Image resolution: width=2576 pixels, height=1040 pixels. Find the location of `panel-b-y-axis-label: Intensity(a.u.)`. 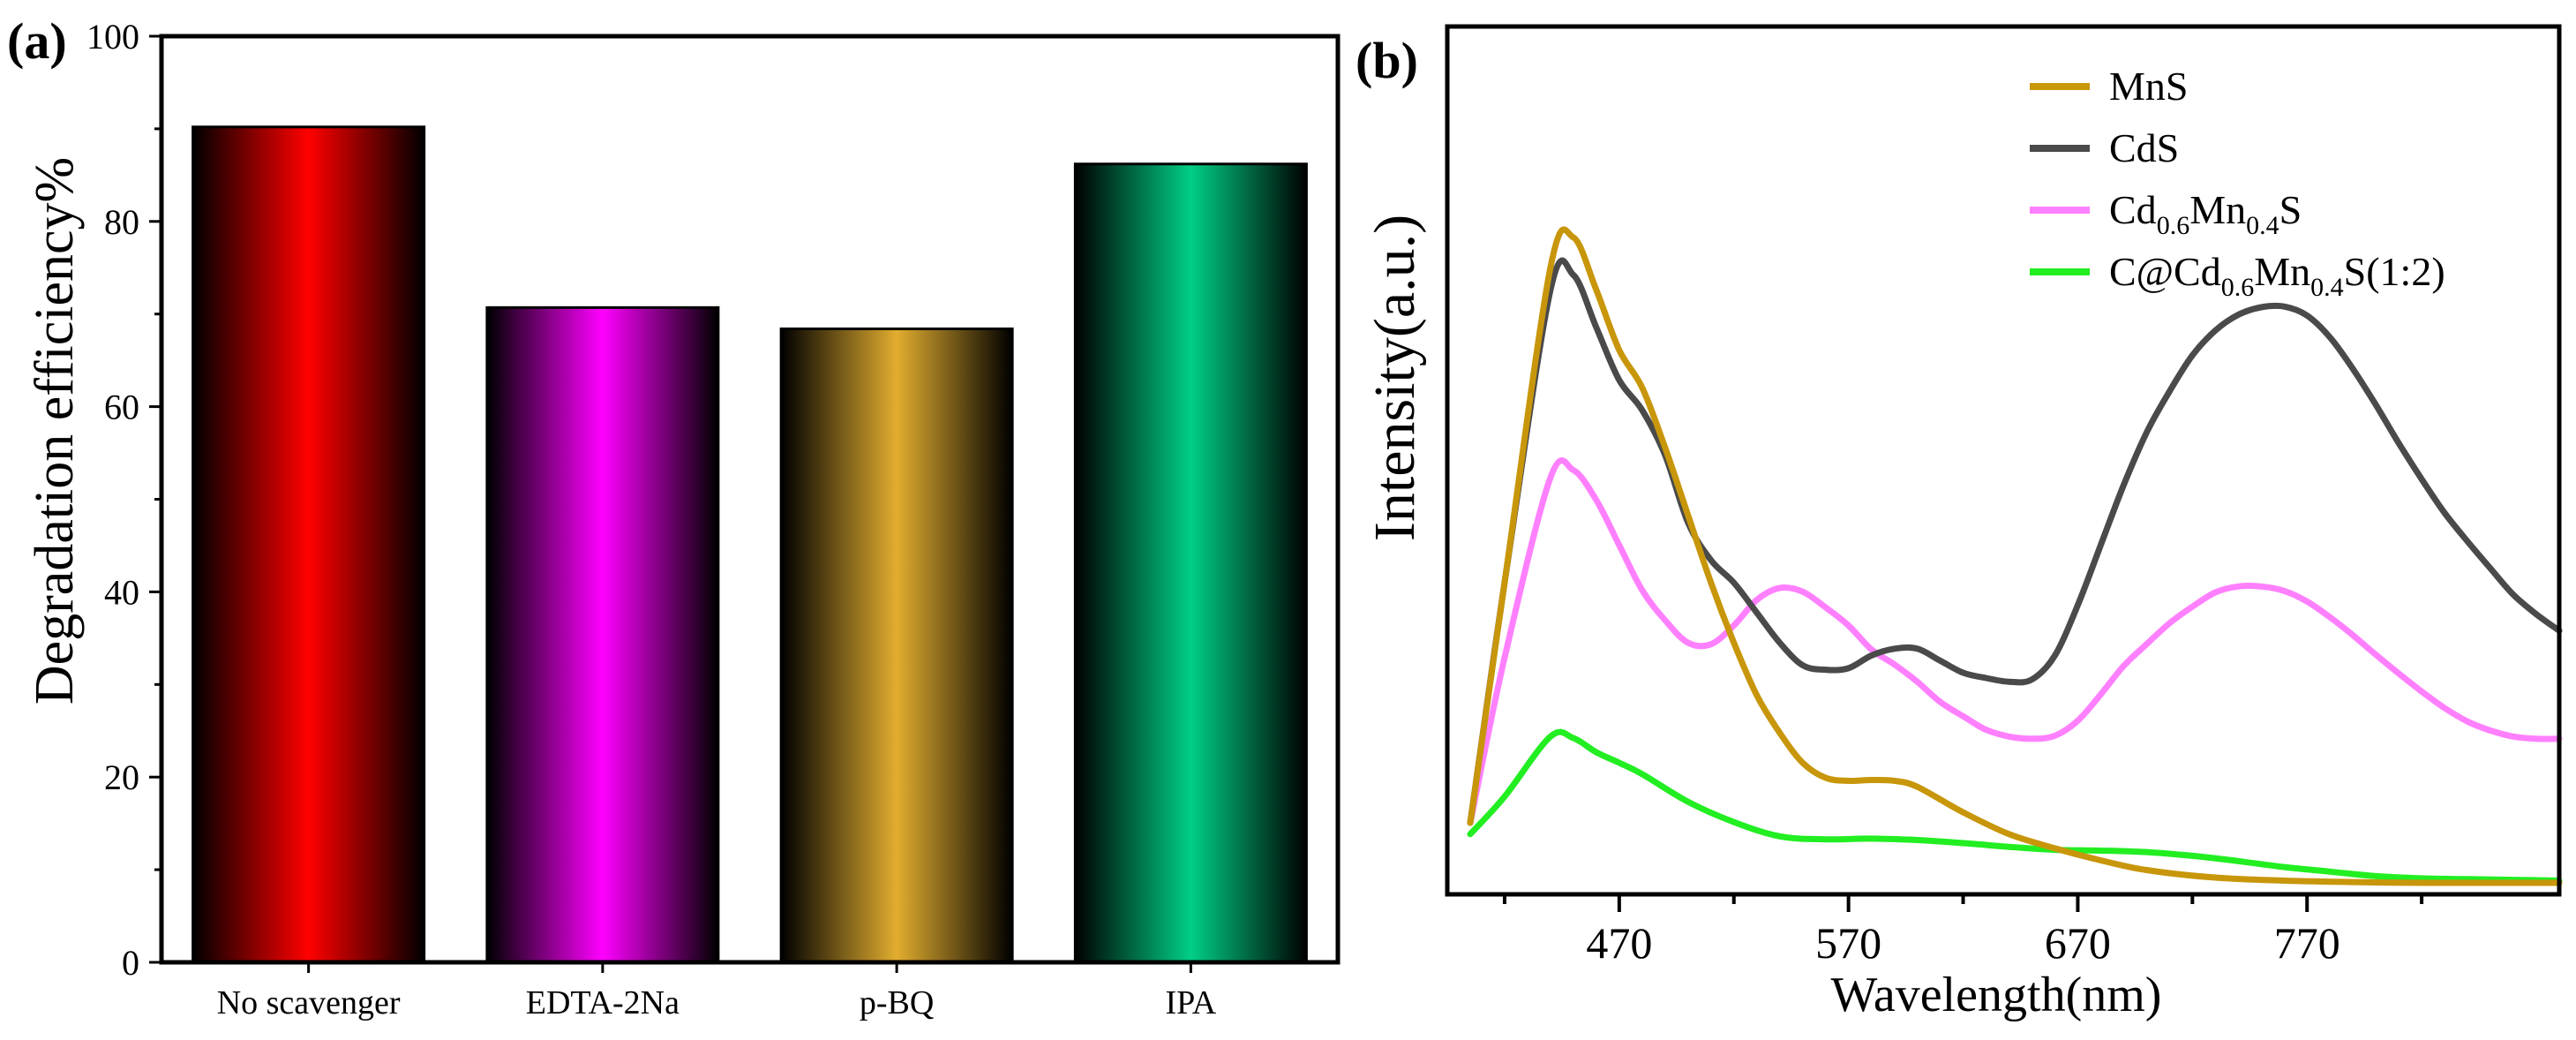

panel-b-y-axis-label: Intensity(a.u.) is located at coordinates (1395, 378).